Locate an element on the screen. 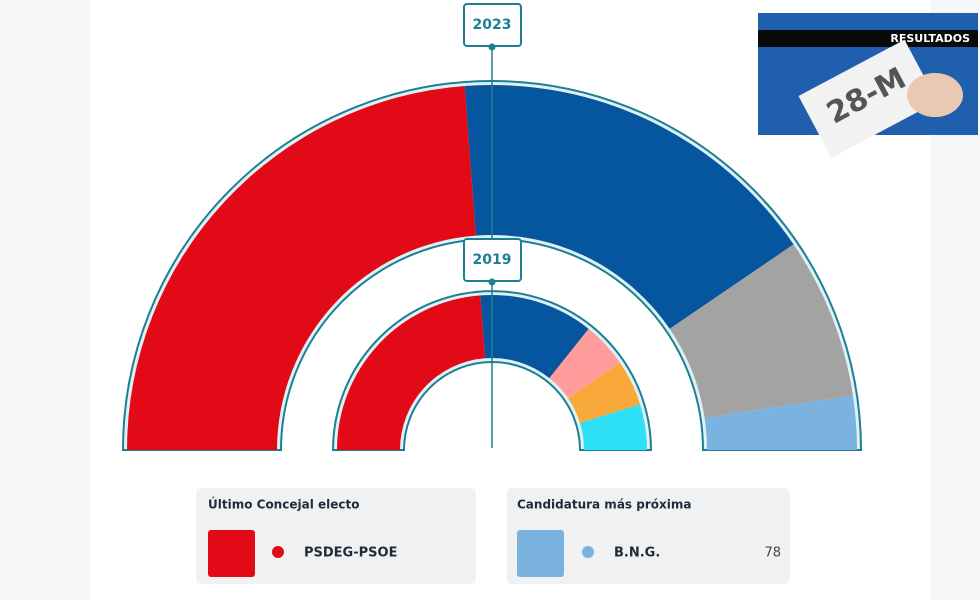 Image resolution: width=980 pixels, height=600 pixels. year-label: 2019 is located at coordinates (492, 260).